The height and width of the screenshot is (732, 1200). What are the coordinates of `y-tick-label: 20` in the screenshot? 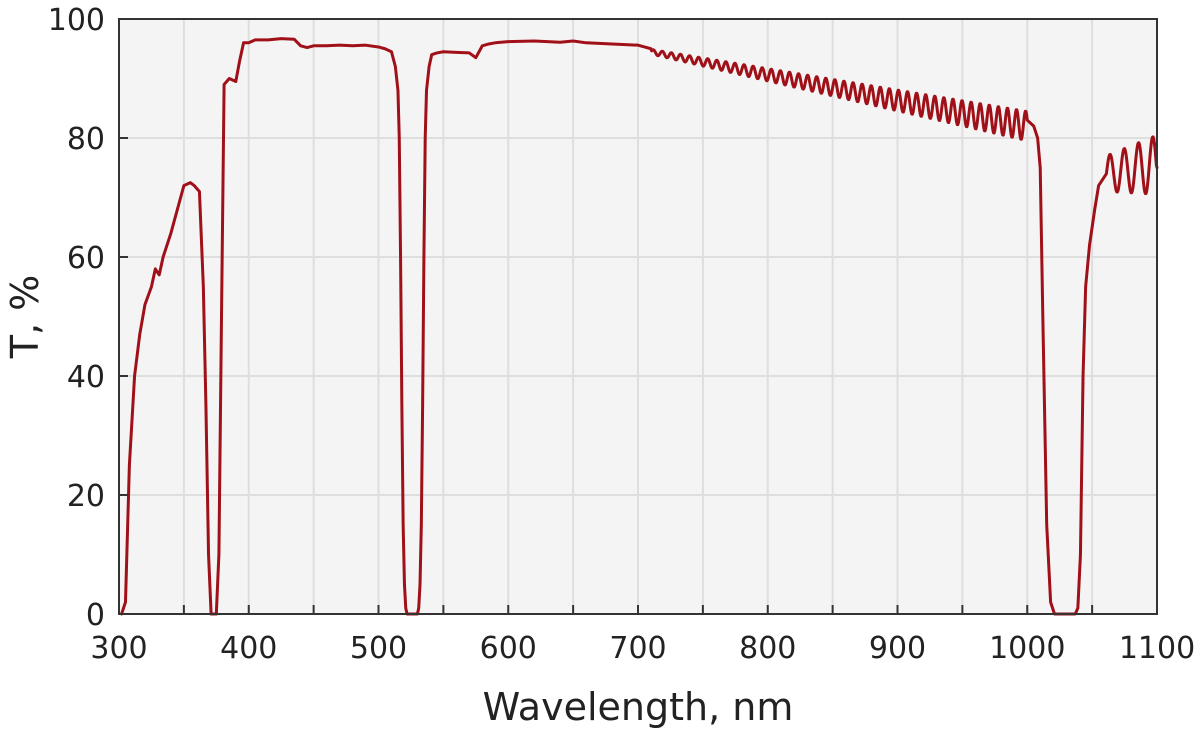 It's located at (86, 496).